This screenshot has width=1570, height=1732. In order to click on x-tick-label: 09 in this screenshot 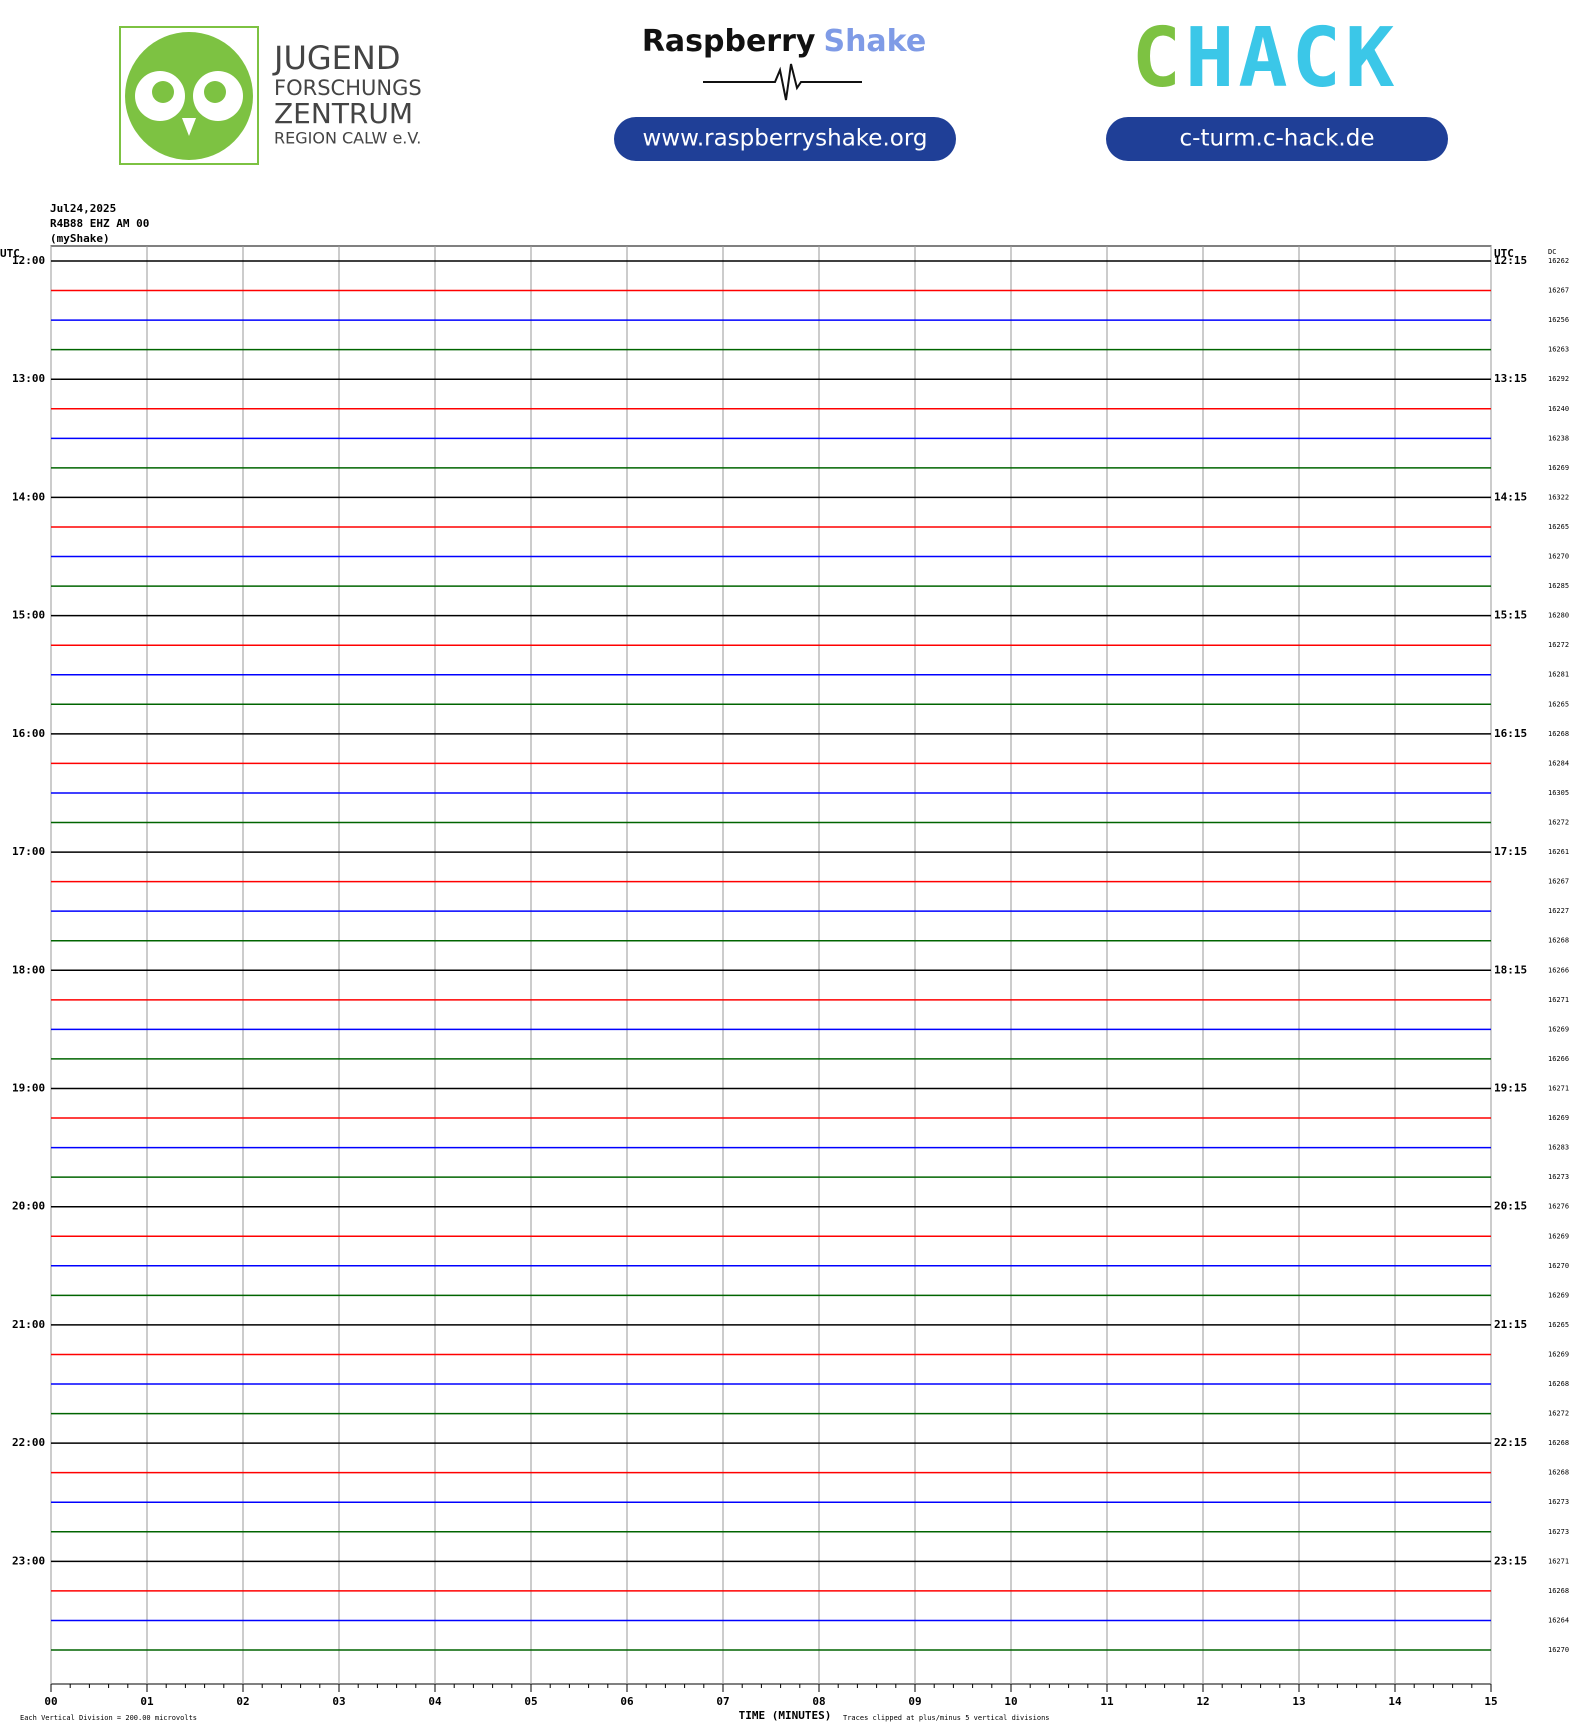, I will do `click(914, 1701)`.